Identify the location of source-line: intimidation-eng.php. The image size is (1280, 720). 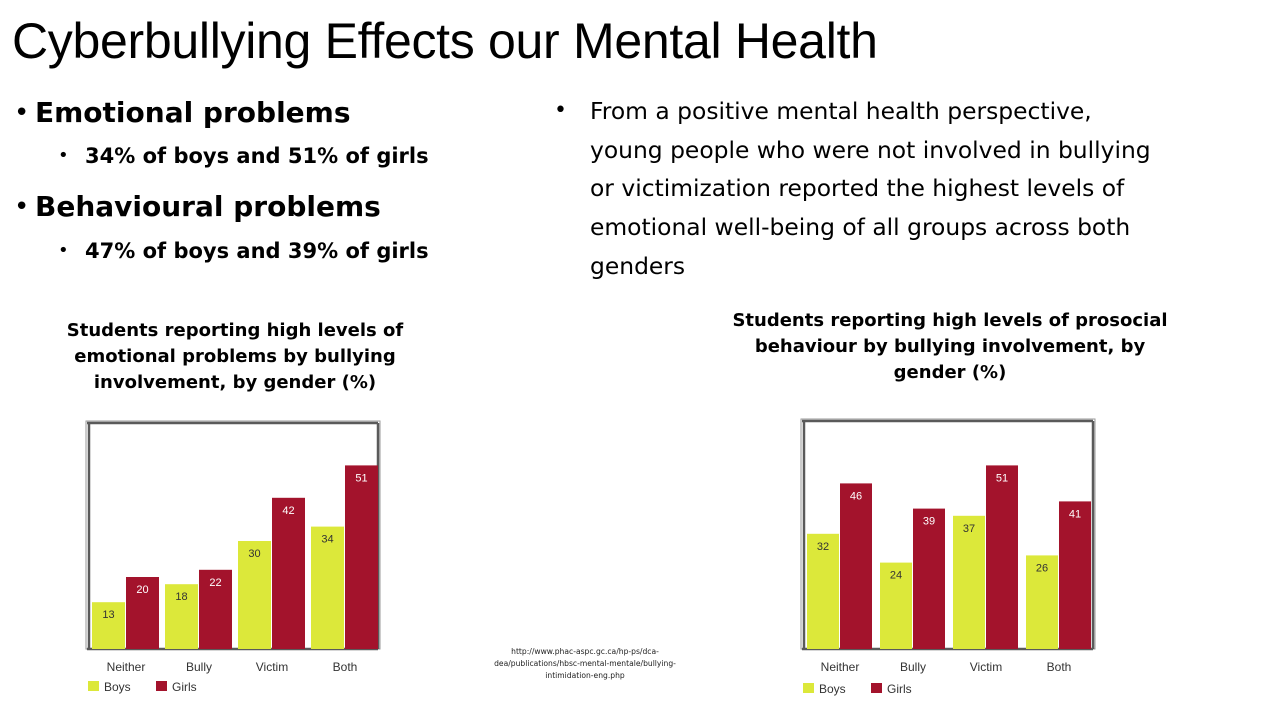
(585, 675).